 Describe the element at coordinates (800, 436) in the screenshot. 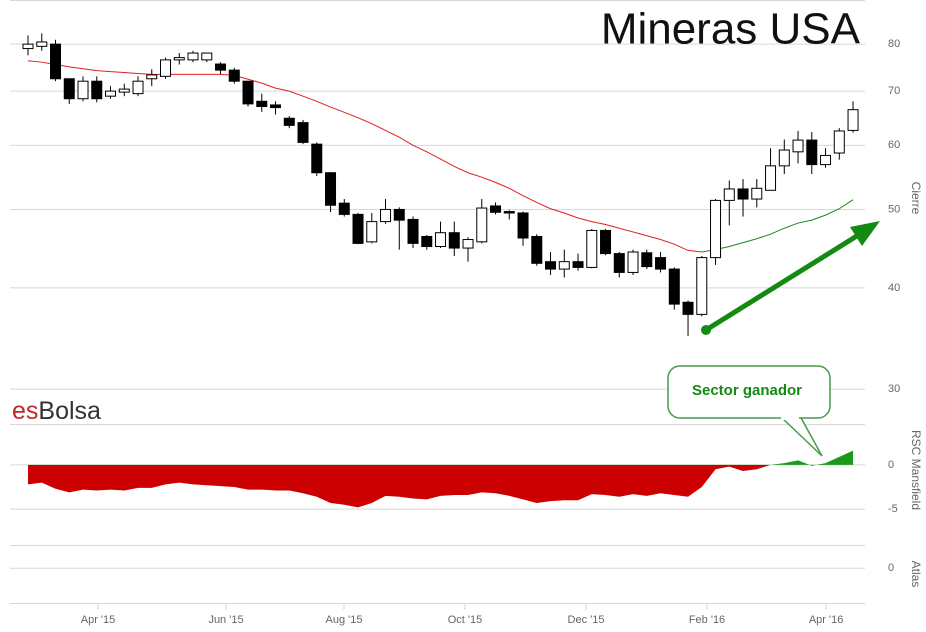

I see `callout-tail` at that location.